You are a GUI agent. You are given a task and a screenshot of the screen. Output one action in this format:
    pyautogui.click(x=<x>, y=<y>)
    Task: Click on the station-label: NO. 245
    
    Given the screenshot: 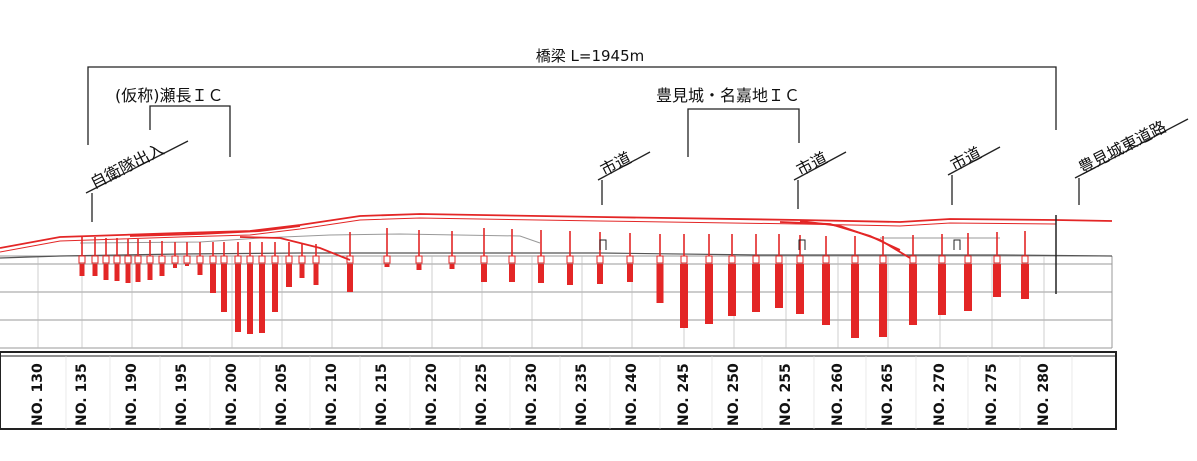 What is the action you would take?
    pyautogui.click(x=684, y=394)
    